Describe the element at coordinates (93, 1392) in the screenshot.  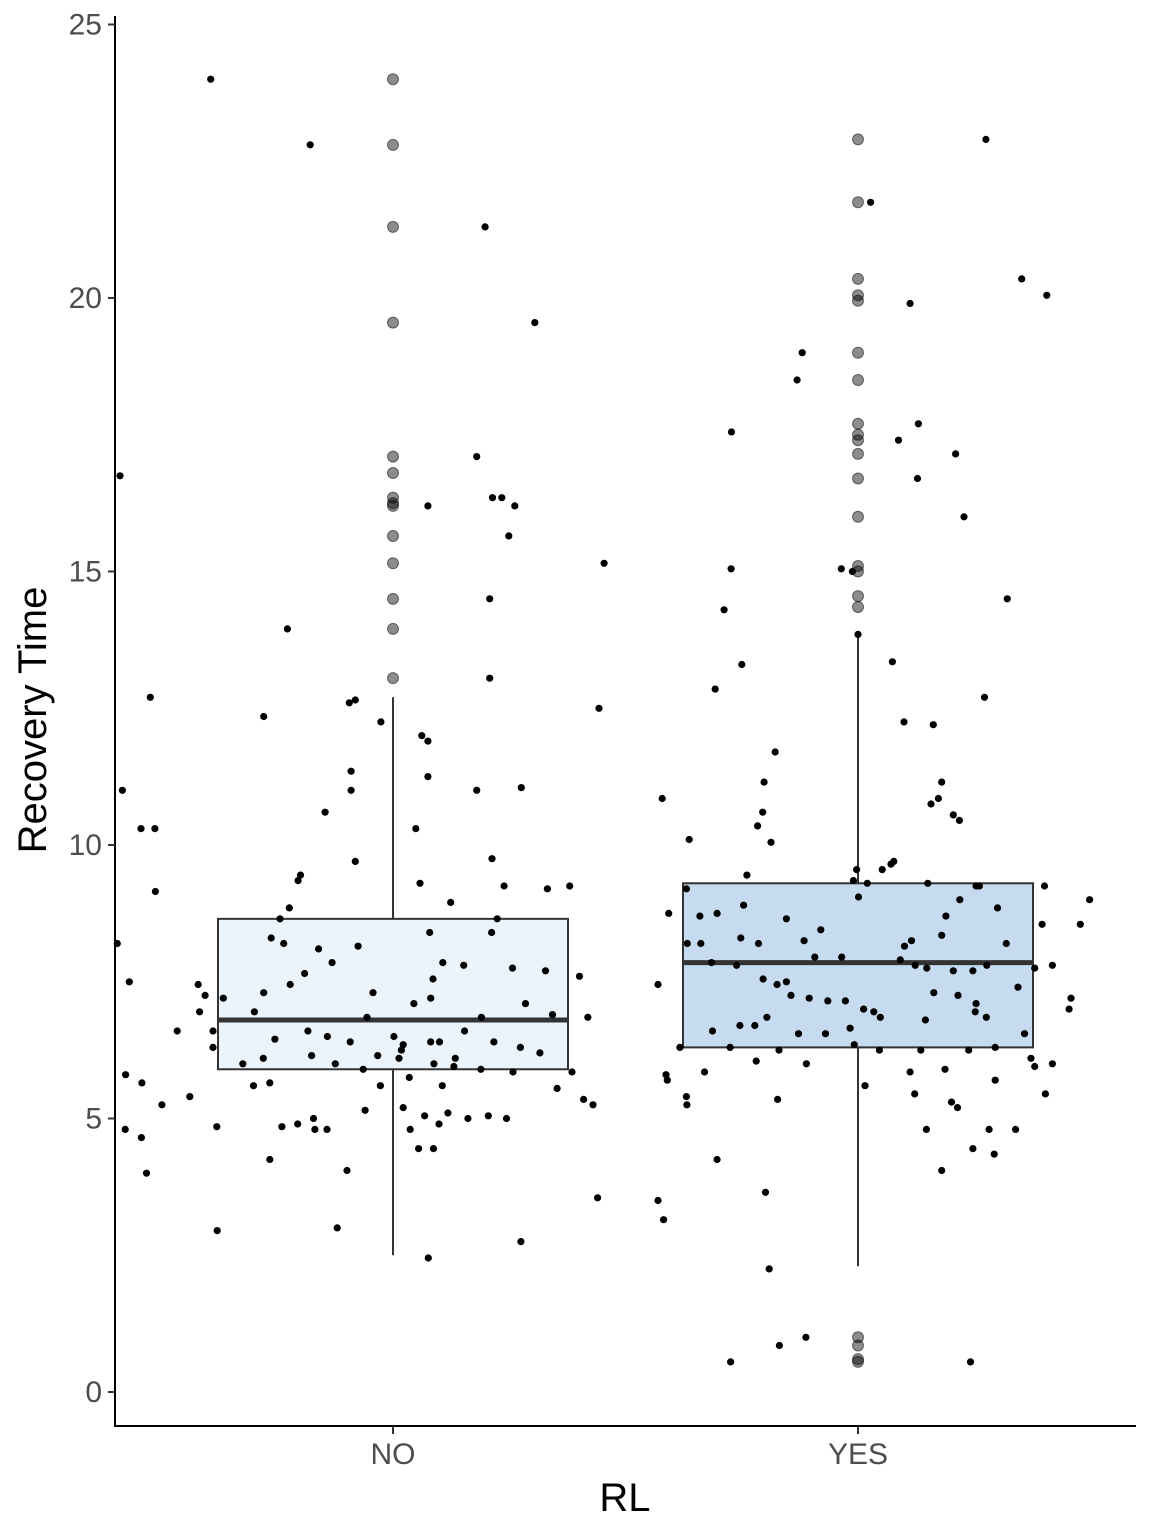
I see `y-tick-label: 0` at that location.